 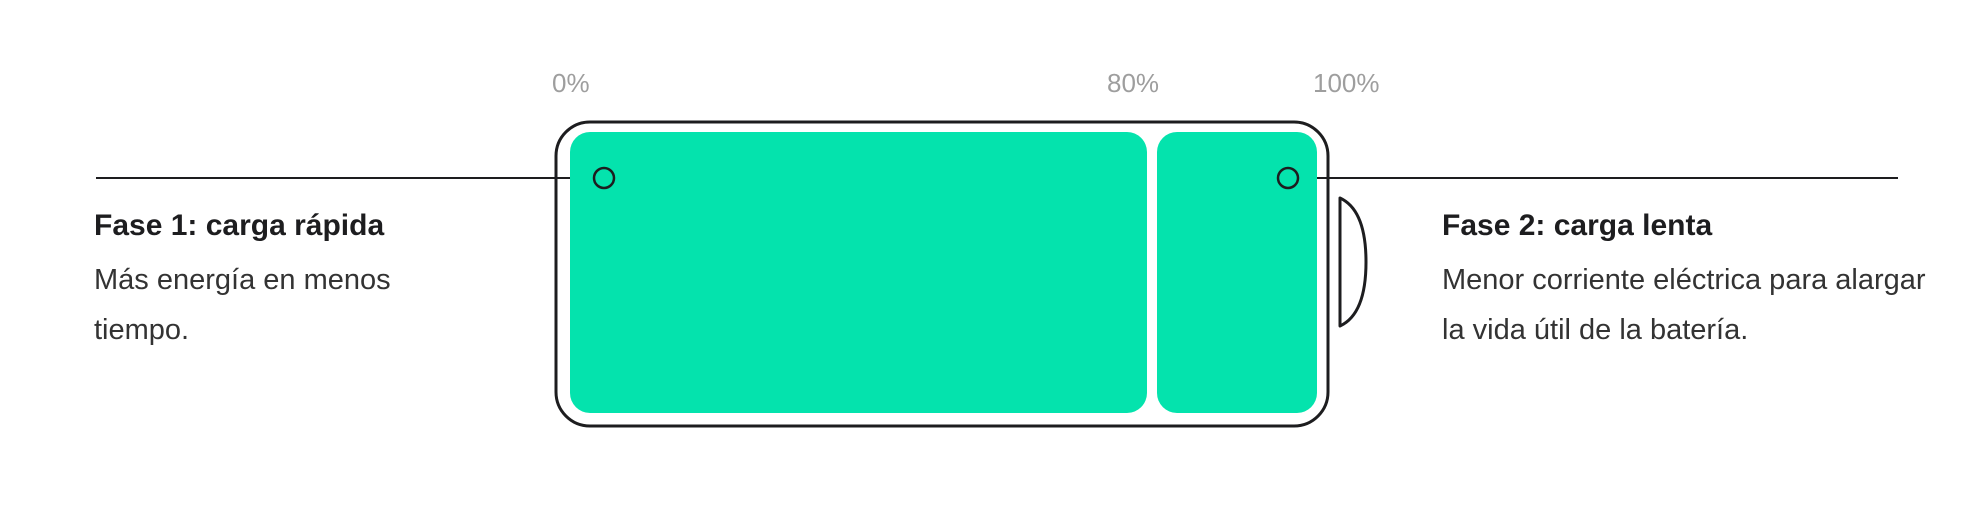 I want to click on tick-label-80: 80%, so click(x=1133, y=83).